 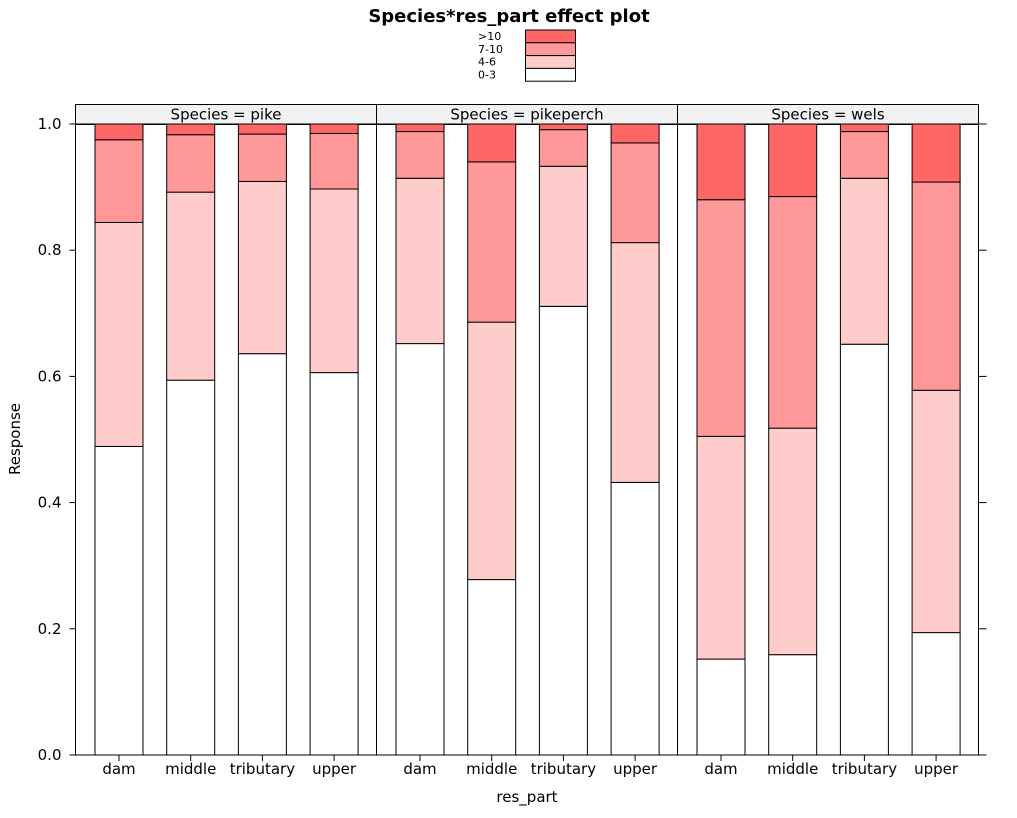 I want to click on legend-label-10: >10, so click(x=489, y=36).